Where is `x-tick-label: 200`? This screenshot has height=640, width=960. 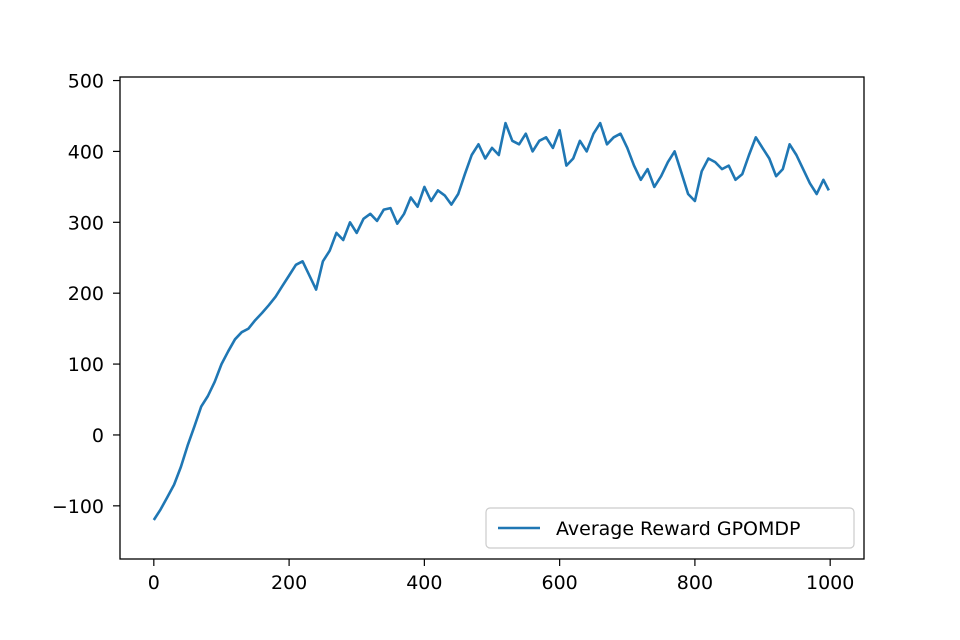 x-tick-label: 200 is located at coordinates (289, 583).